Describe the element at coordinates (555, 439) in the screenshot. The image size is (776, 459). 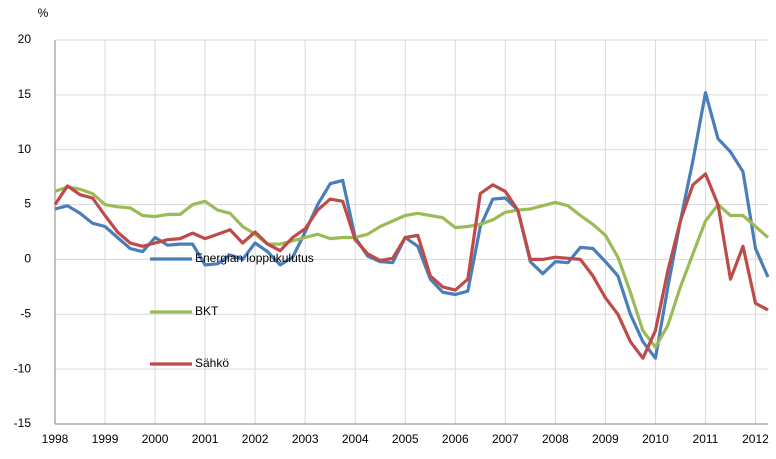
I see `x-tick-label: 2008` at that location.